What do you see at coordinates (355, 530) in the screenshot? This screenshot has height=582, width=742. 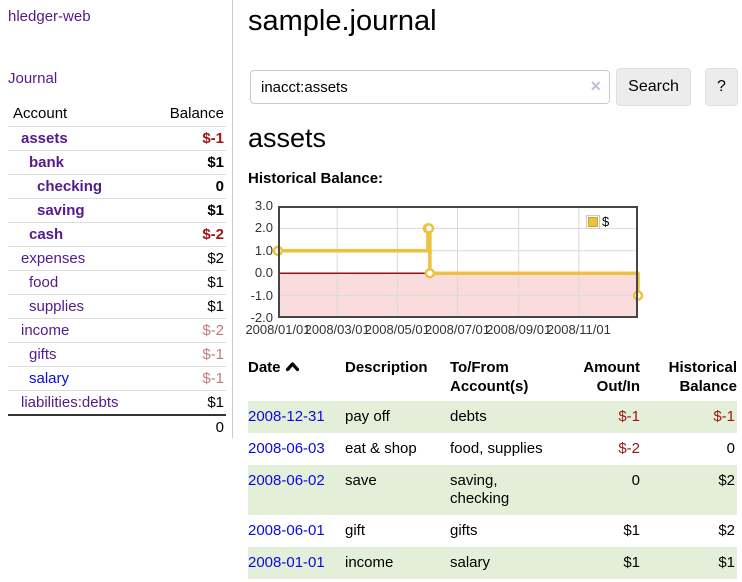 I see `description-cell: gift` at bounding box center [355, 530].